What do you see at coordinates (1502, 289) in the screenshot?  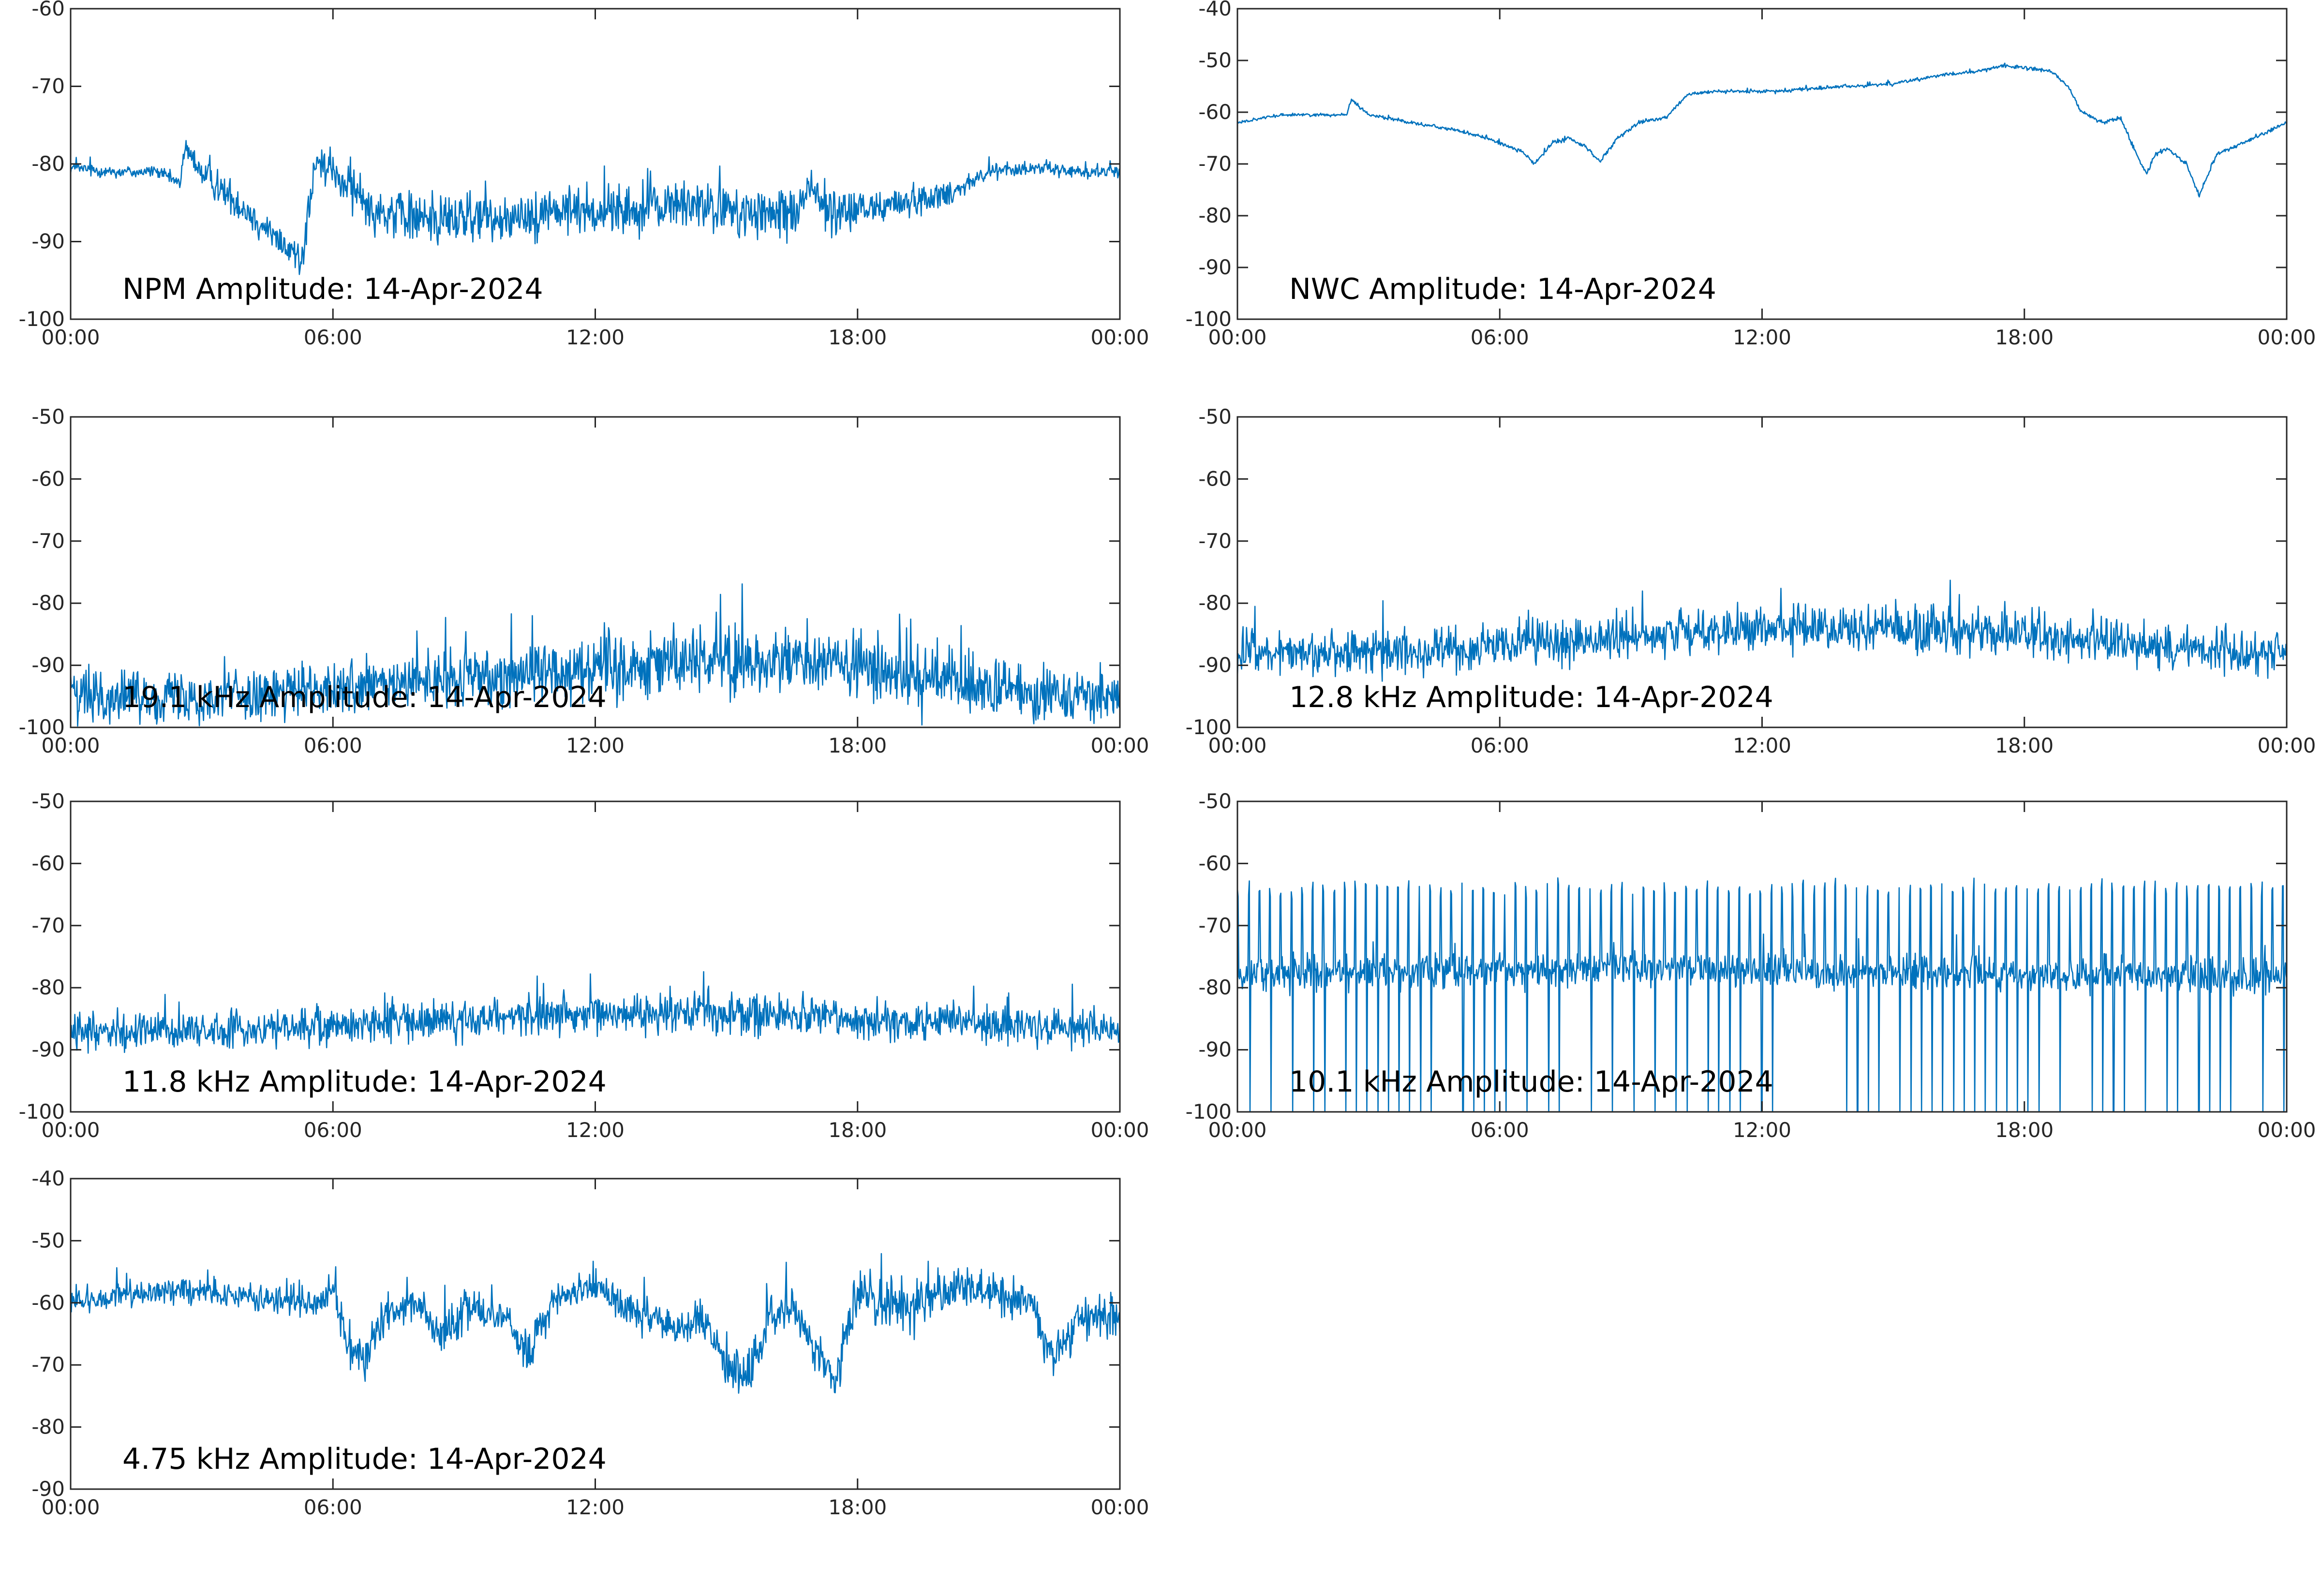 I see `panel-title: NWC Amplitude: 14-Apr-2024` at bounding box center [1502, 289].